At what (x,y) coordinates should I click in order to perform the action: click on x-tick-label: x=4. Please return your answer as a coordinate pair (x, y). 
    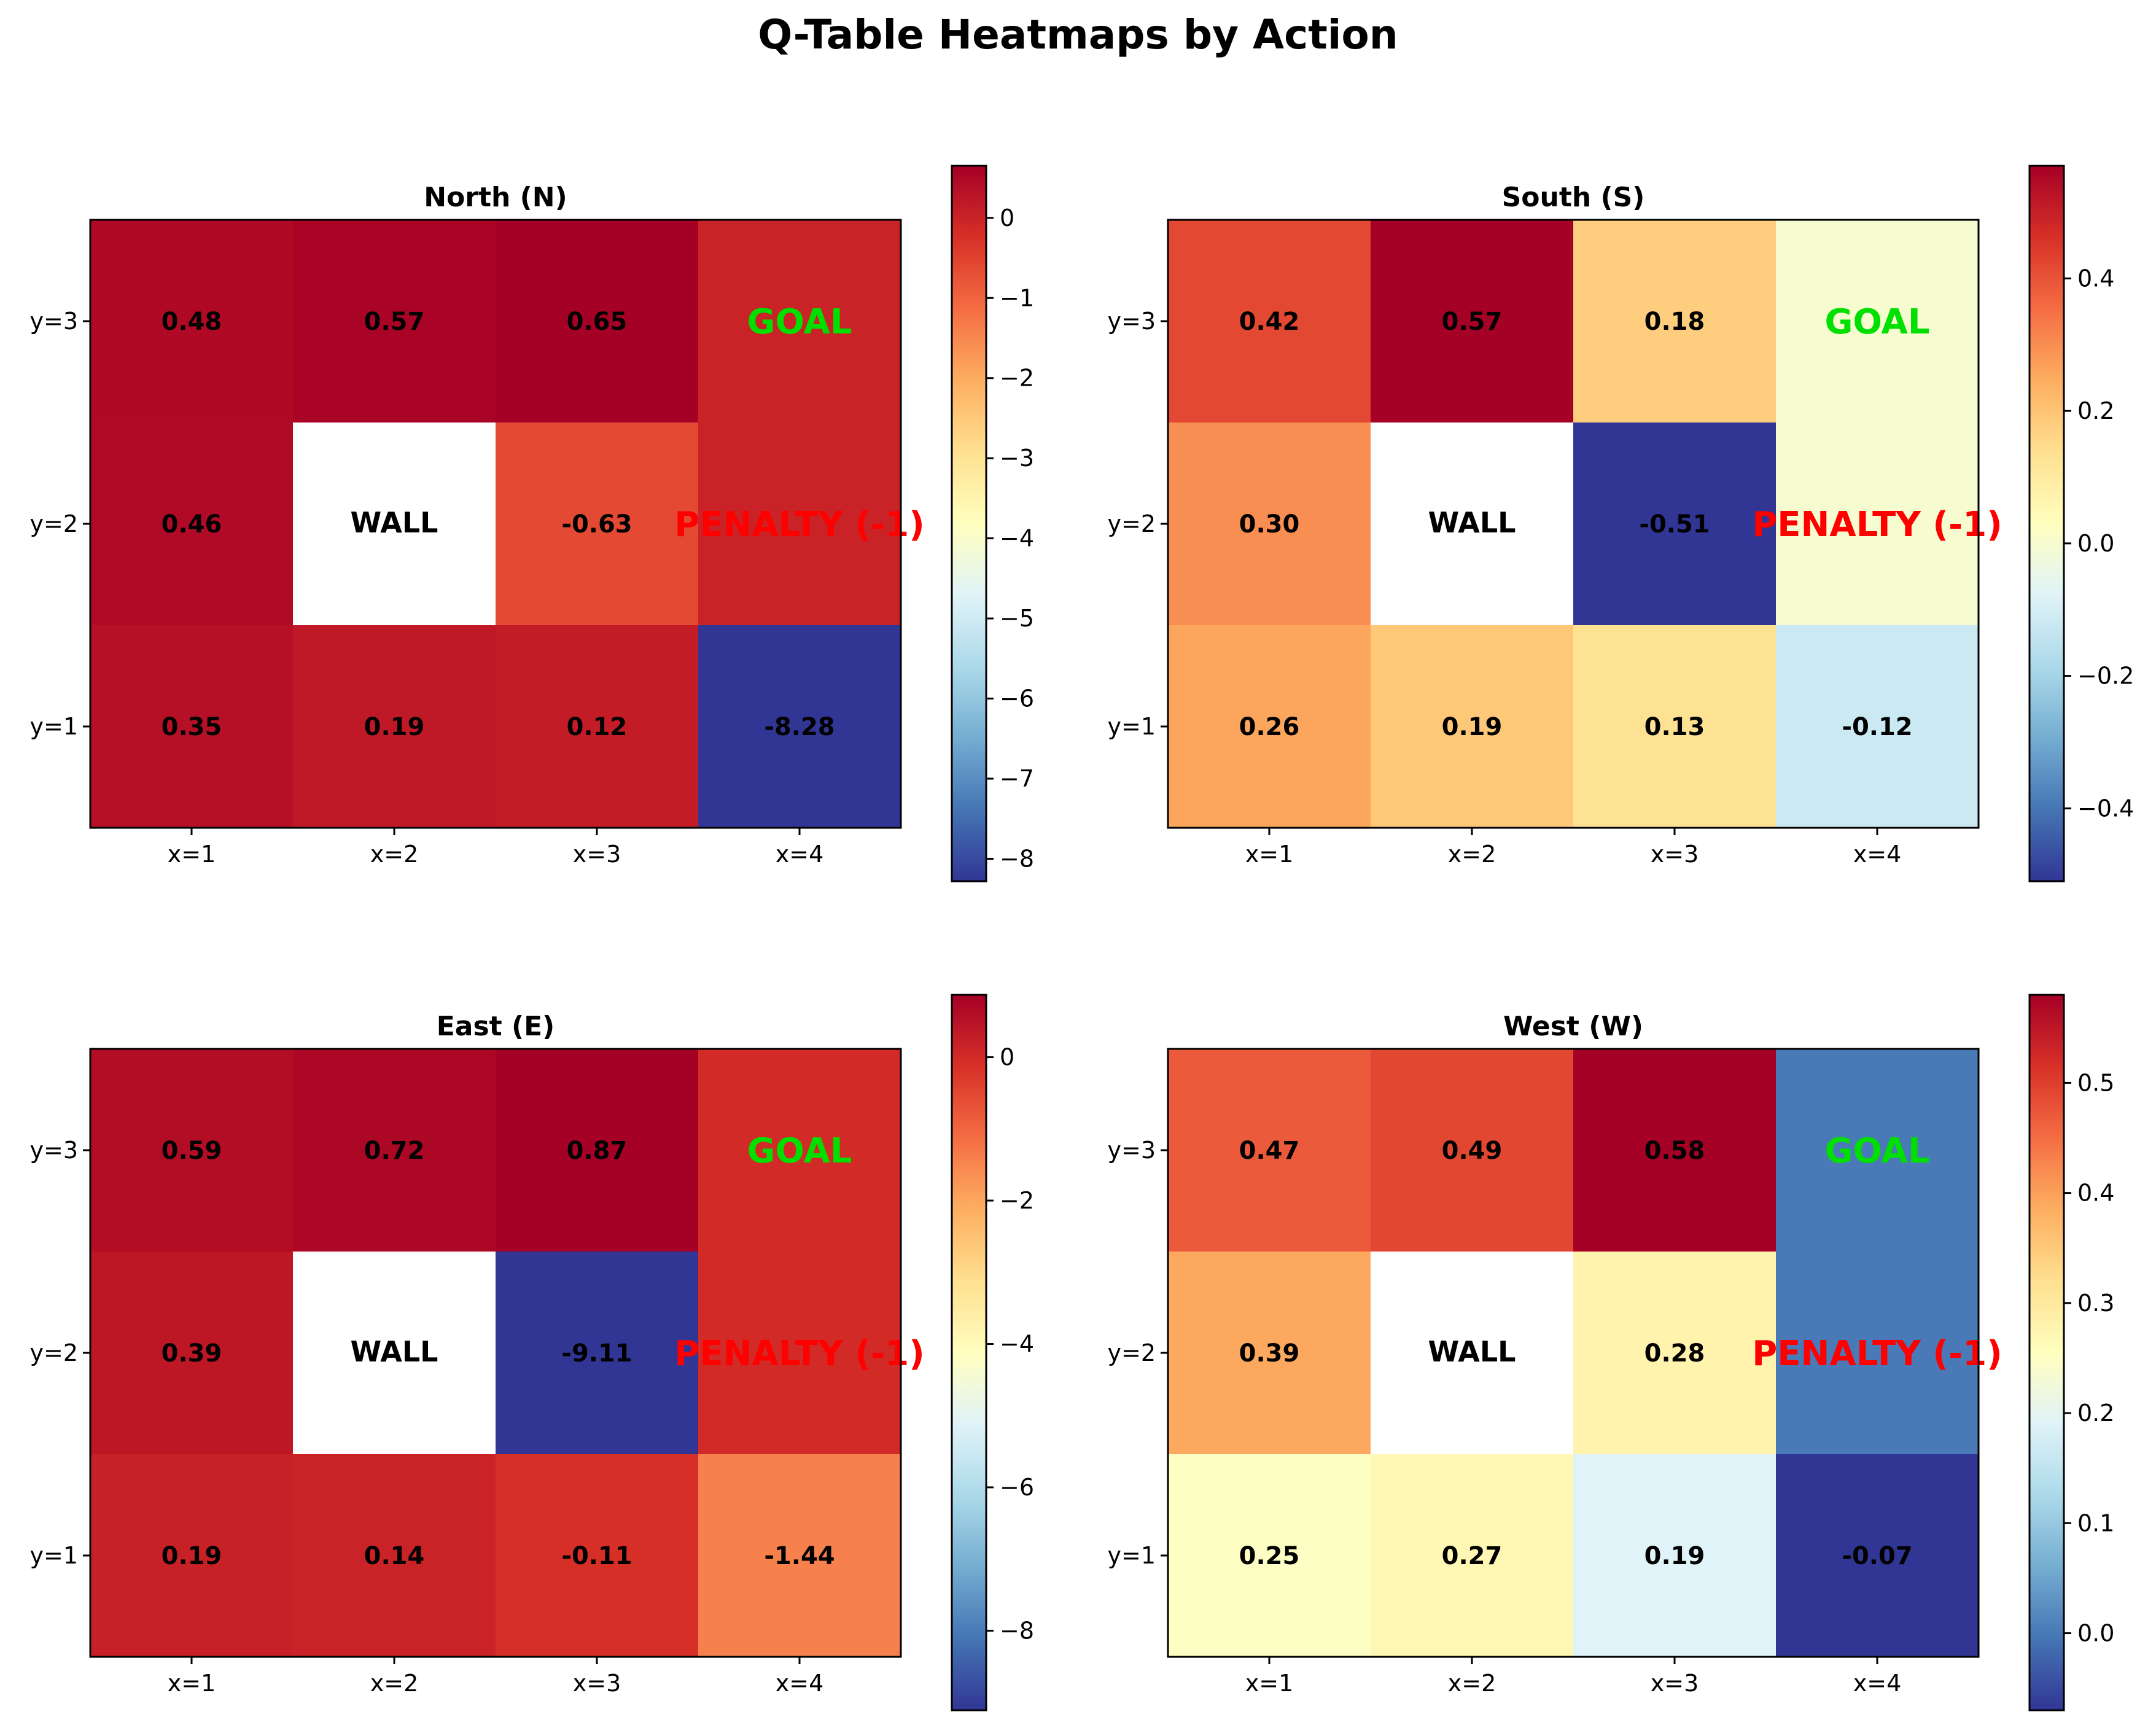
    Looking at the image, I should click on (800, 854).